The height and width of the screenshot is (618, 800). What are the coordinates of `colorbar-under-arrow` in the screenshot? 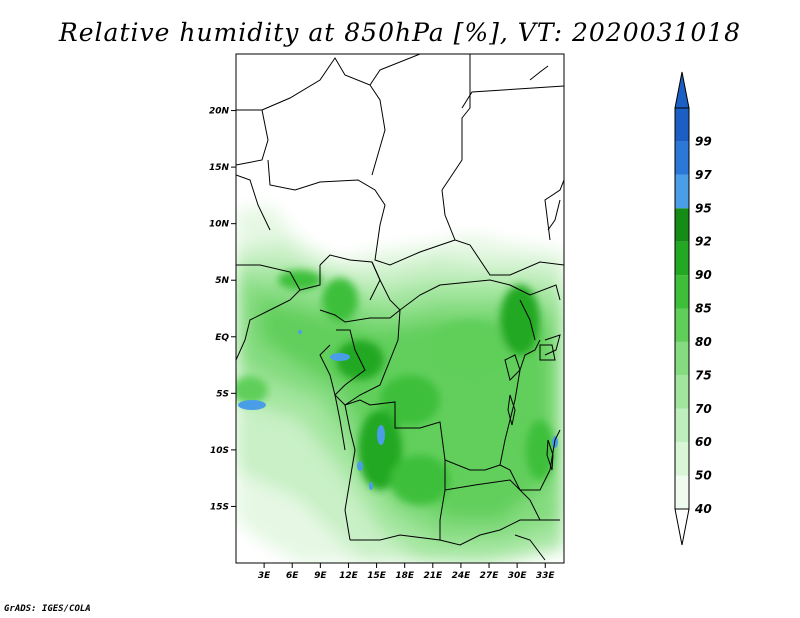 It's located at (682, 527).